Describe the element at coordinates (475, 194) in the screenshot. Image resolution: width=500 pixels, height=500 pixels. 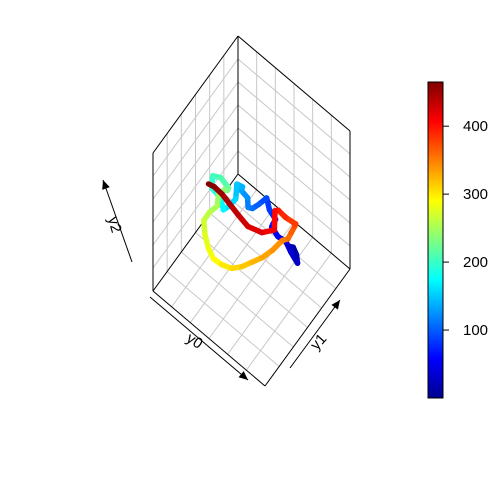
I see `colorbar-tick-label: 300` at that location.